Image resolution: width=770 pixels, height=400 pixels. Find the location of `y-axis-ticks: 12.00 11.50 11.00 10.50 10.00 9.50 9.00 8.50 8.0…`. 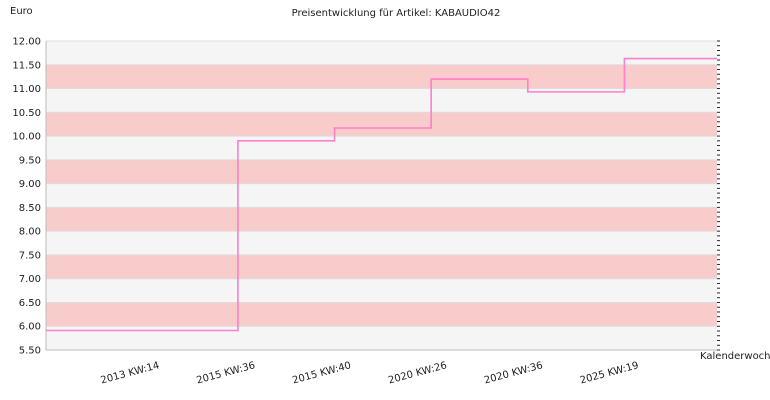

y-axis-ticks: 12.00 11.50 11.00 10.50 10.00 9.50 9.00 8.50 8.0… is located at coordinates (26, 197).